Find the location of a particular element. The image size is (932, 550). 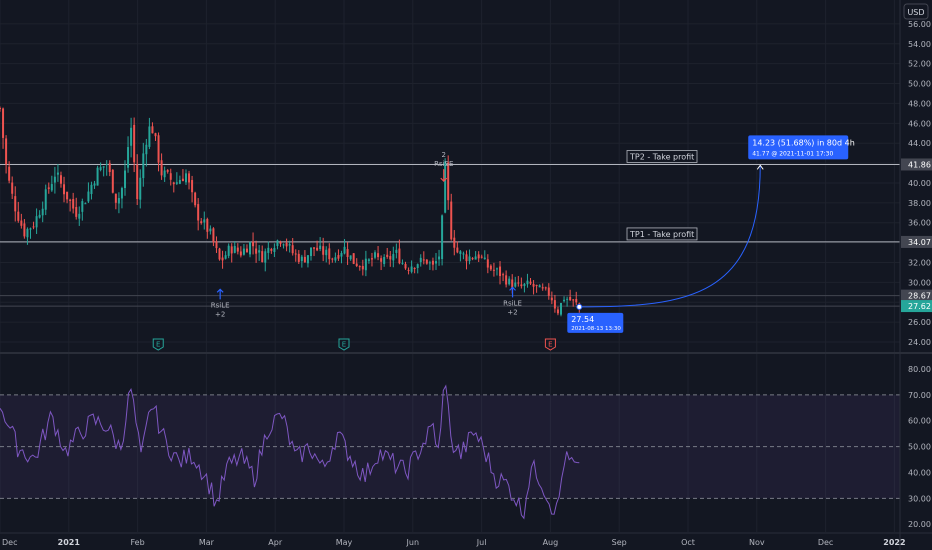

time-tick-label: Mar is located at coordinates (207, 542).